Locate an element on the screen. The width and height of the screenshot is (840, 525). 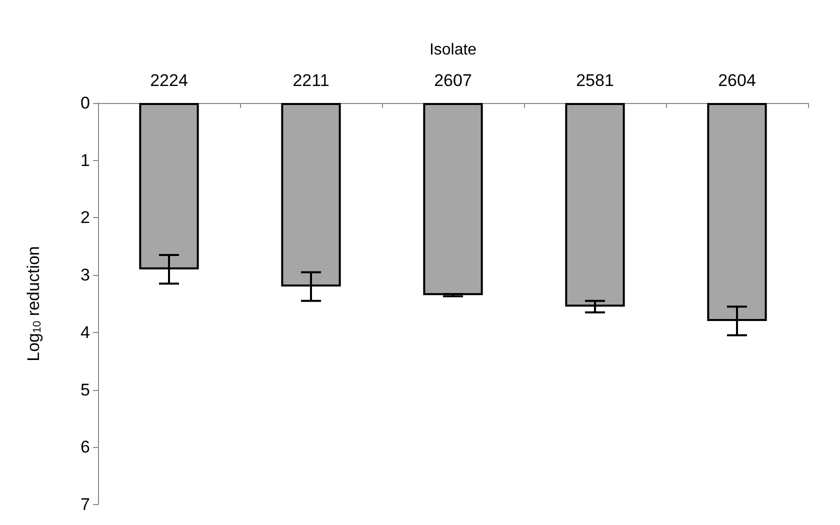
y-axis-title: Log10 reduction is located at coordinates (34, 304).